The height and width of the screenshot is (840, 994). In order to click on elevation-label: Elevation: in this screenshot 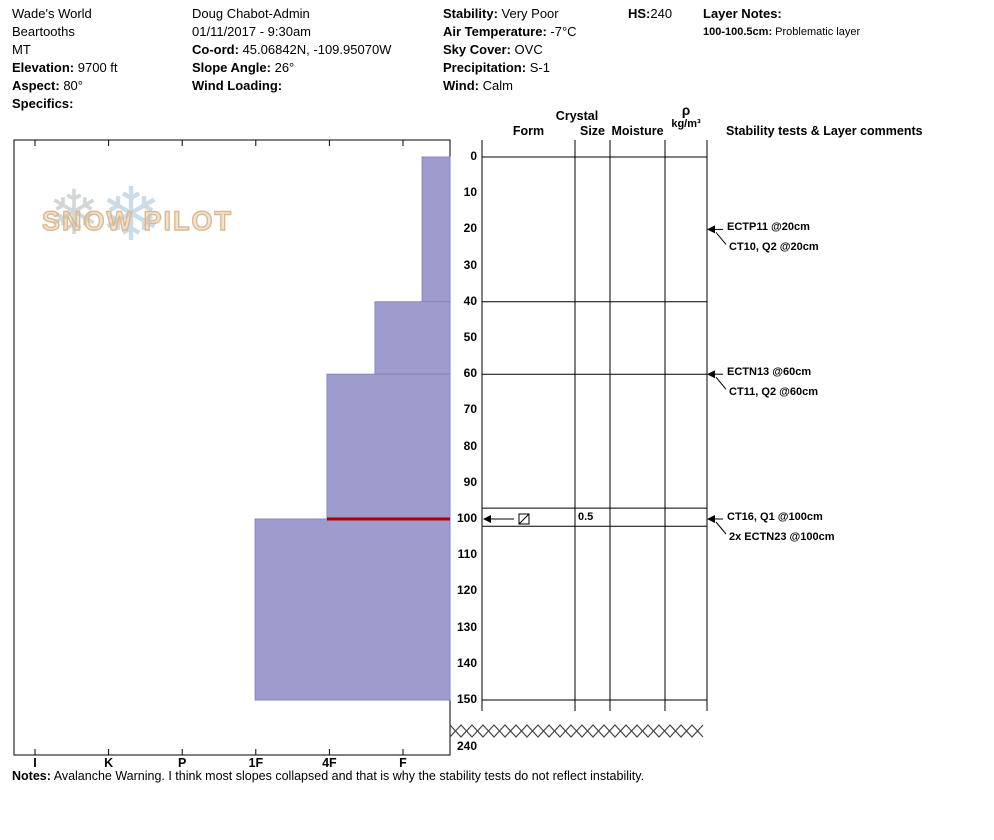, I will do `click(43, 67)`.